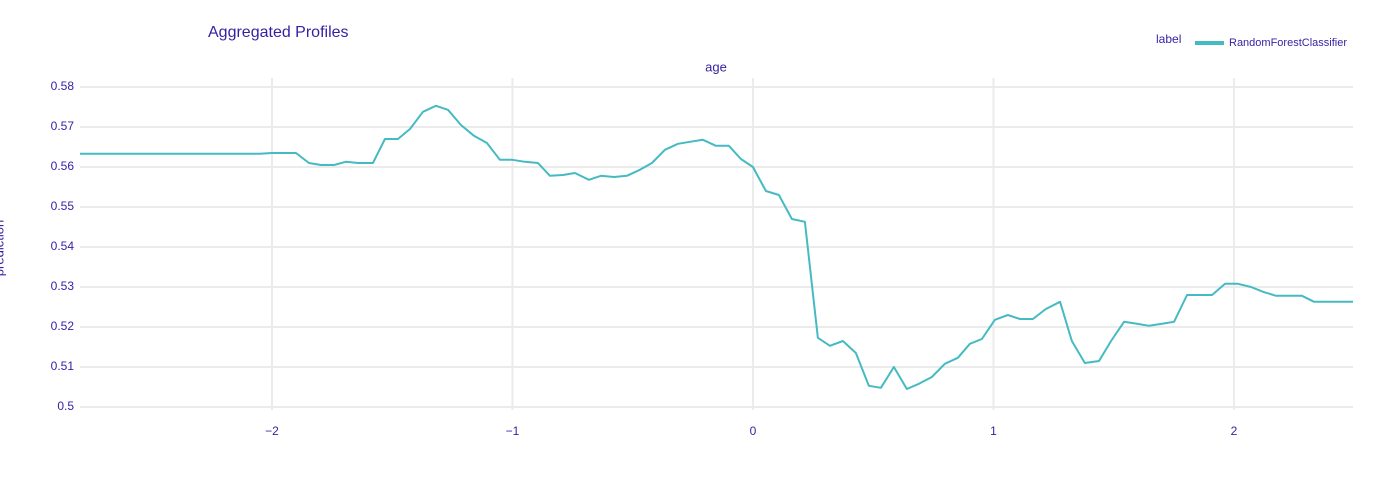  What do you see at coordinates (63, 246) in the screenshot?
I see `y-tick-label: 0.54` at bounding box center [63, 246].